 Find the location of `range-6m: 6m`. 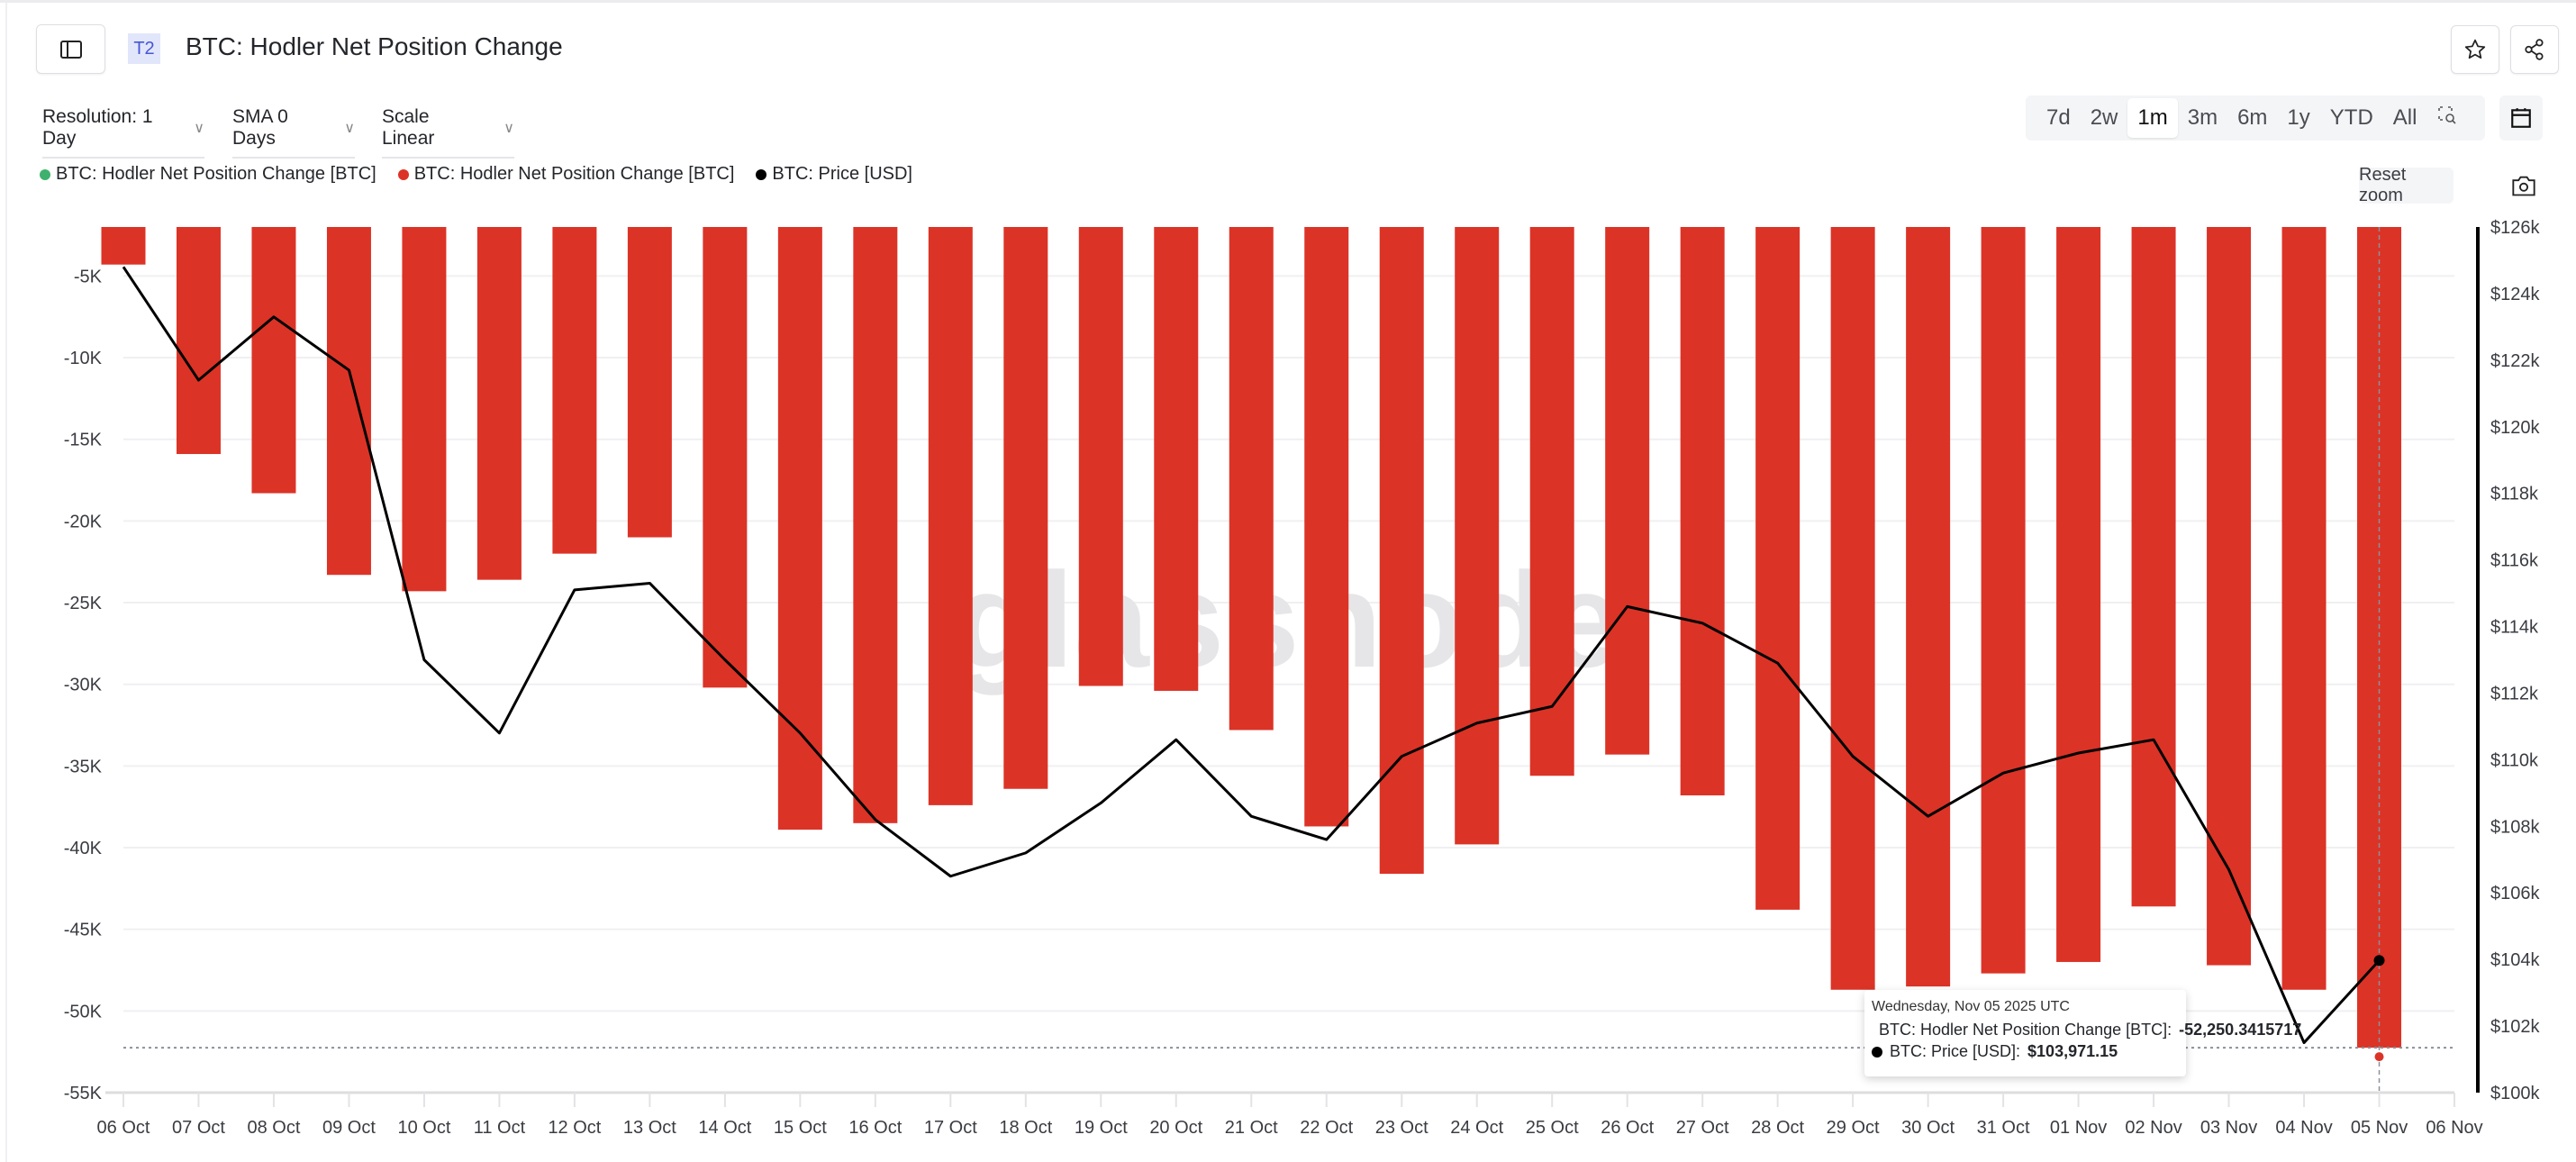

range-6m: 6m is located at coordinates (2252, 117).